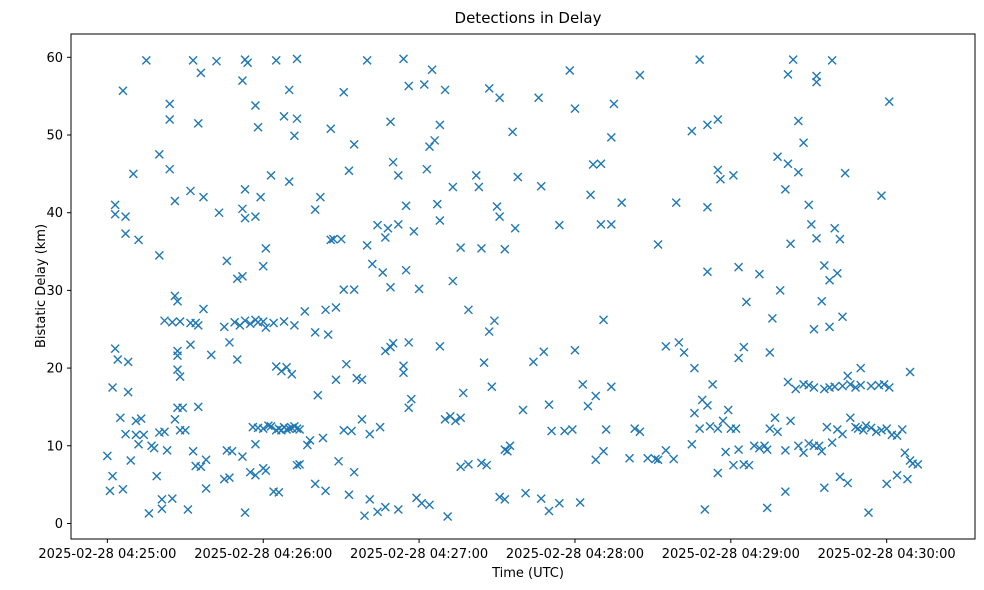 Image resolution: width=984 pixels, height=590 pixels. Describe the element at coordinates (54, 446) in the screenshot. I see `y-tick-label: 10` at that location.